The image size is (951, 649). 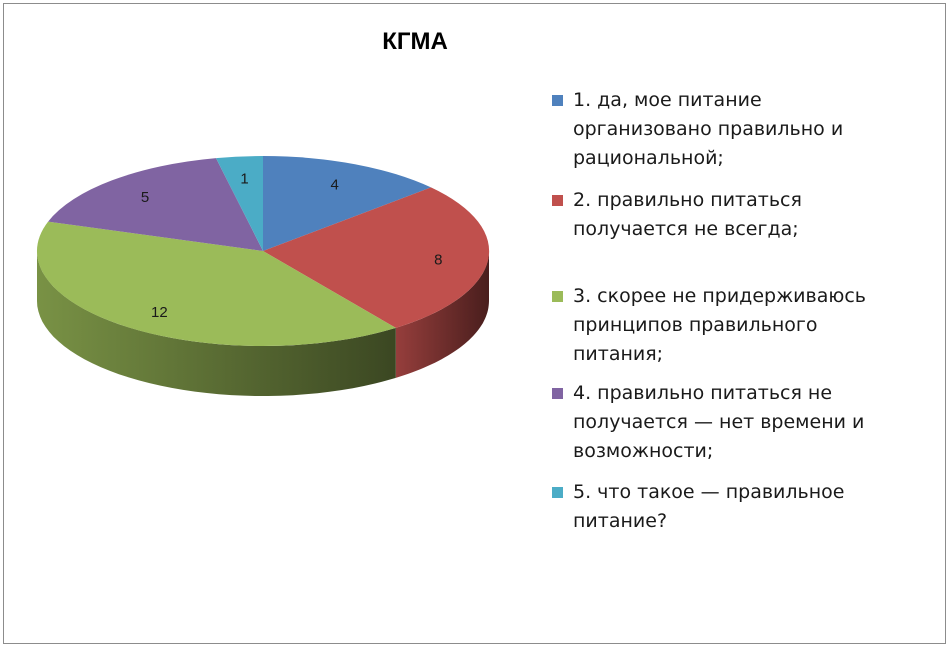 What do you see at coordinates (244, 178) in the screenshot?
I see `data-label-5: 1` at bounding box center [244, 178].